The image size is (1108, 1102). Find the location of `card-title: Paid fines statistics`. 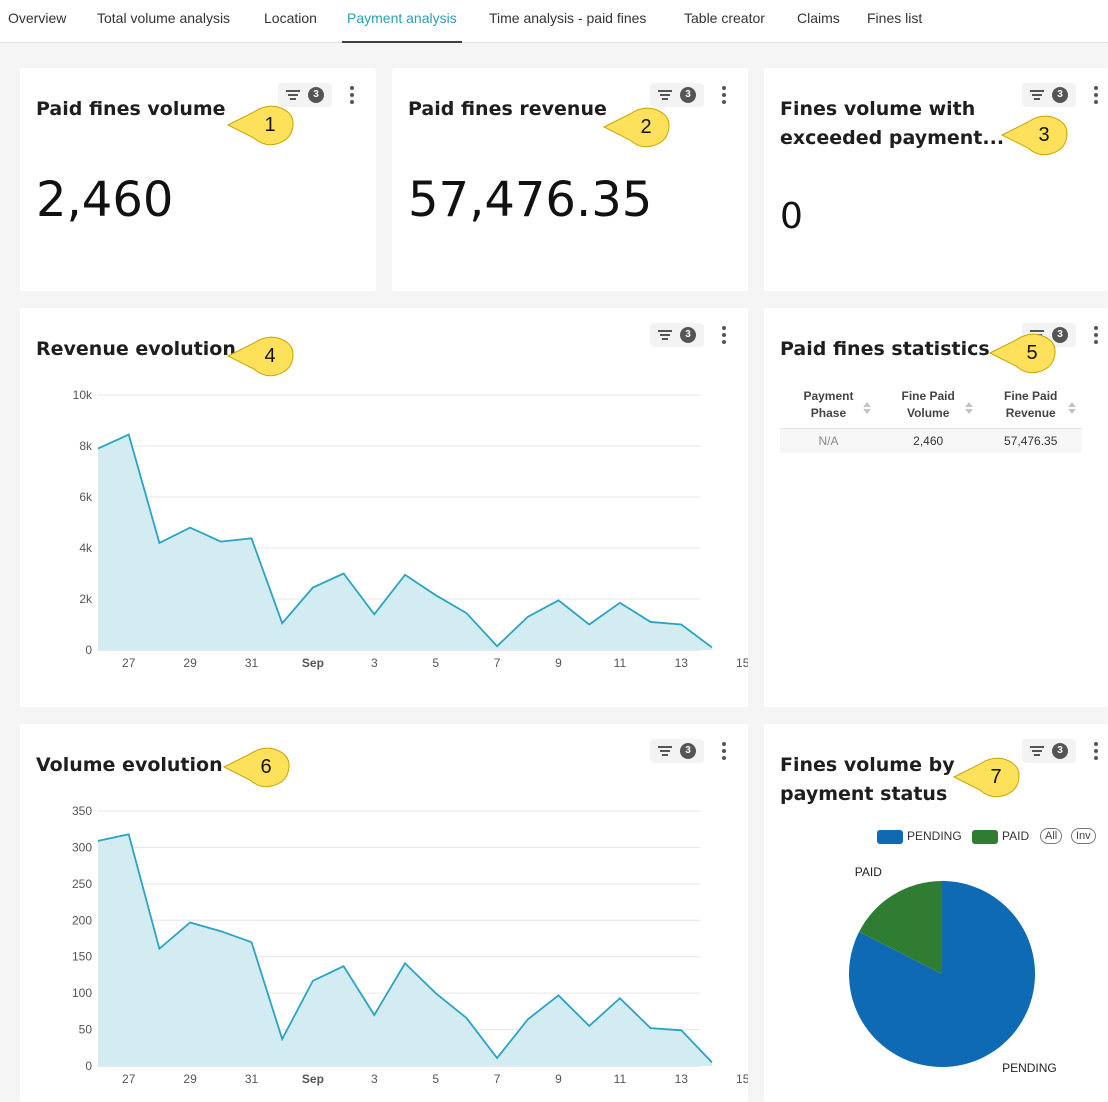

card-title: Paid fines statistics is located at coordinates (885, 349).